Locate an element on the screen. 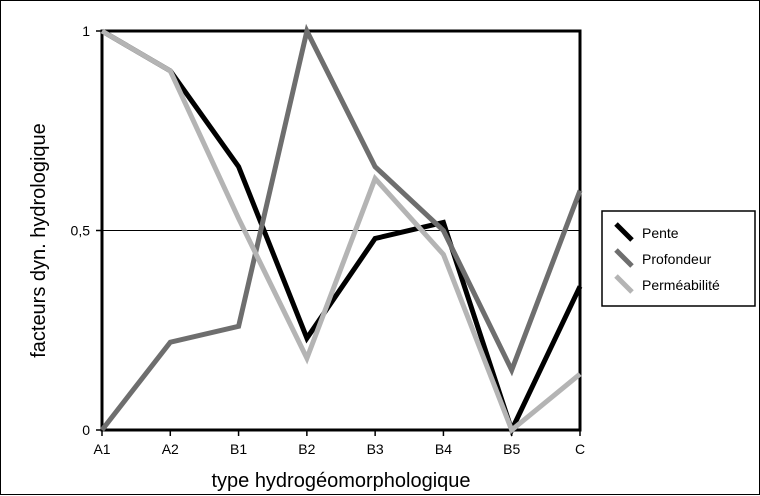 The height and width of the screenshot is (496, 760). x-axis-title: type hydrogéomorphologique is located at coordinates (340, 481).